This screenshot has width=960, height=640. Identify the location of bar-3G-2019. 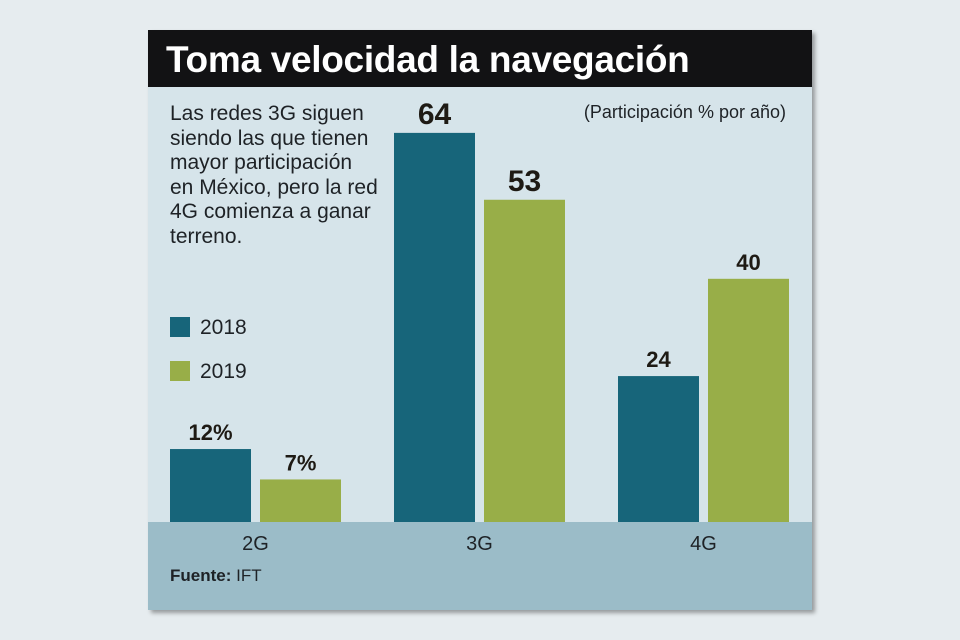
(524, 360).